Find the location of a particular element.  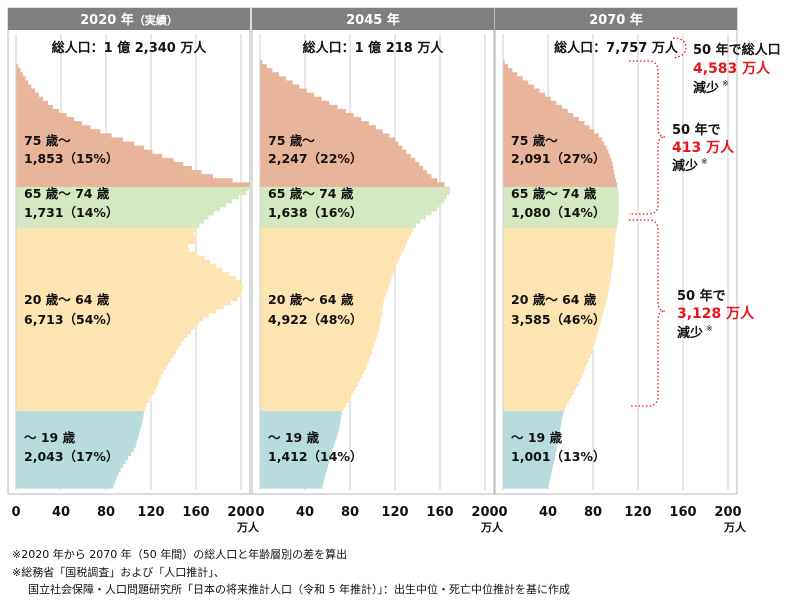

band-75+ is located at coordinates (560, 123).